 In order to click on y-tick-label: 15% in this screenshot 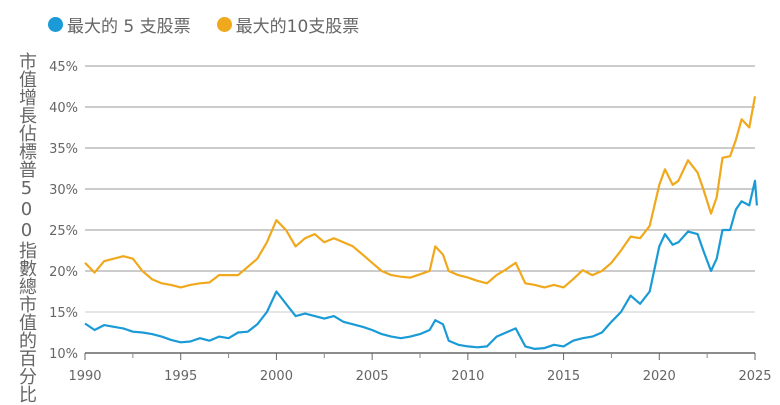, I will do `click(63, 313)`.